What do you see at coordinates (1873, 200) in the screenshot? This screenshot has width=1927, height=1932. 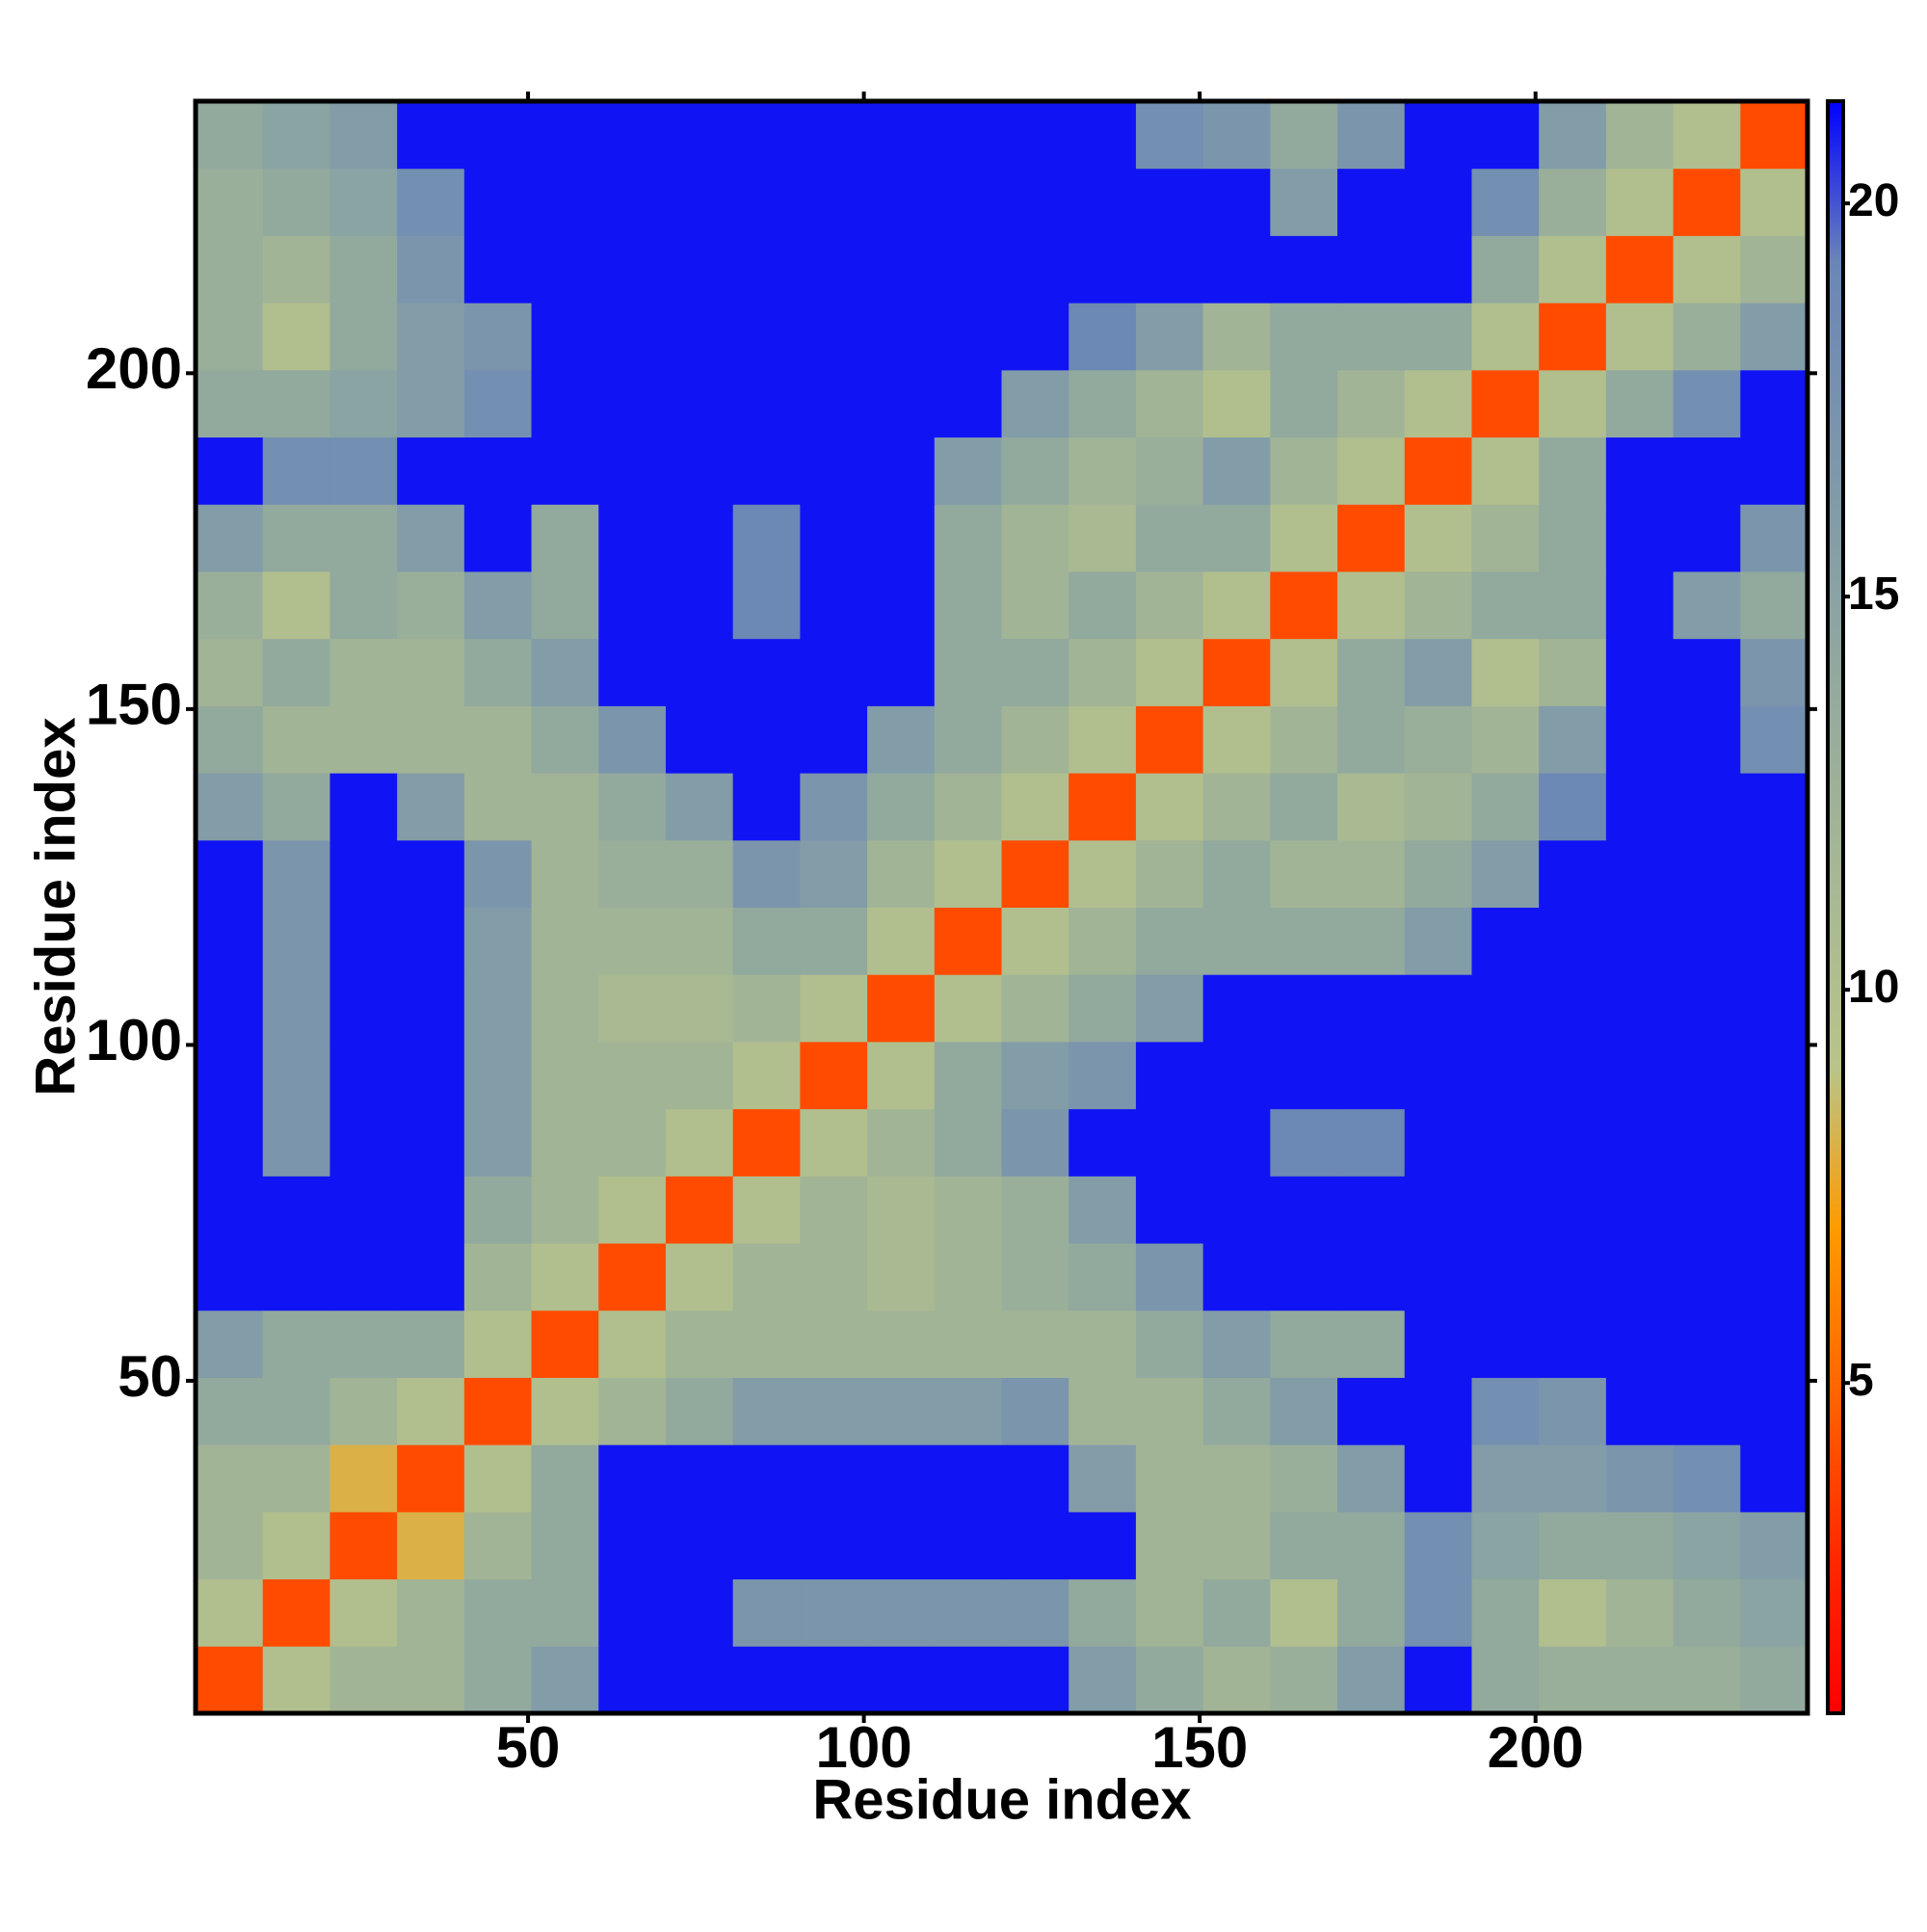 I see `colorbar-tick-label: 20` at bounding box center [1873, 200].